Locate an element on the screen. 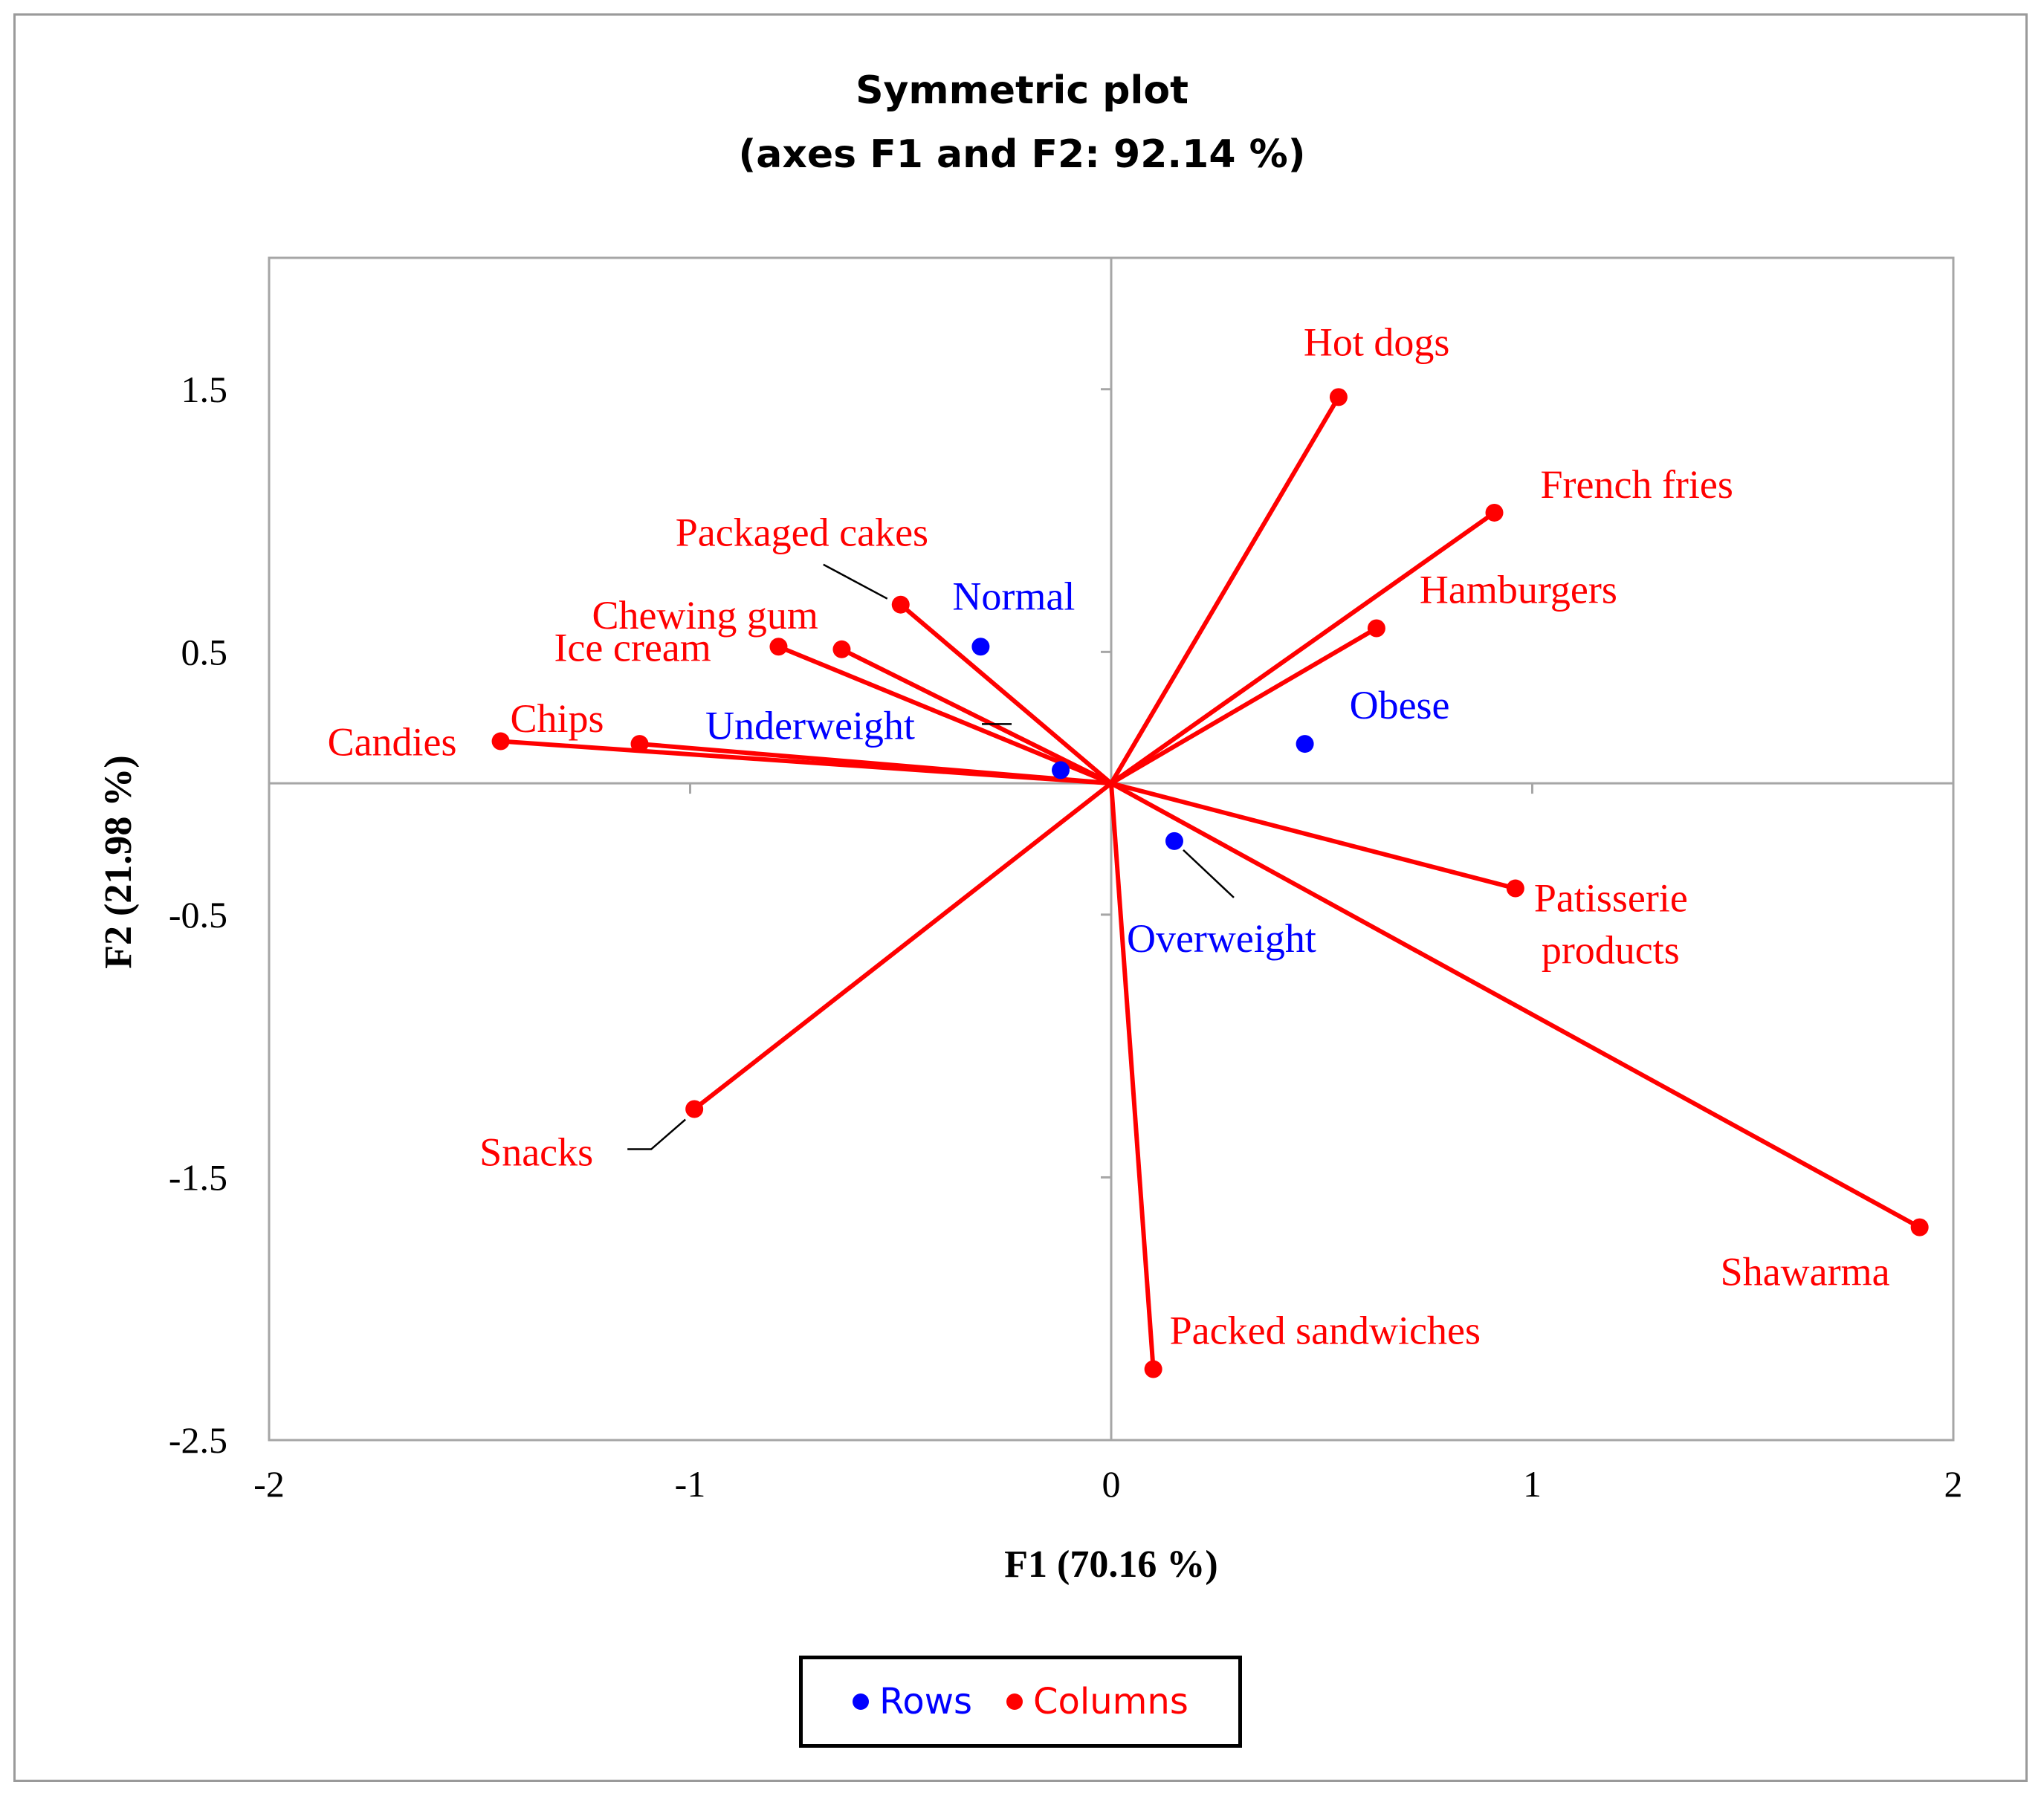 The width and height of the screenshot is (2044, 1799). x-axis-title: F1 (70.16 %) is located at coordinates (1110, 1565).